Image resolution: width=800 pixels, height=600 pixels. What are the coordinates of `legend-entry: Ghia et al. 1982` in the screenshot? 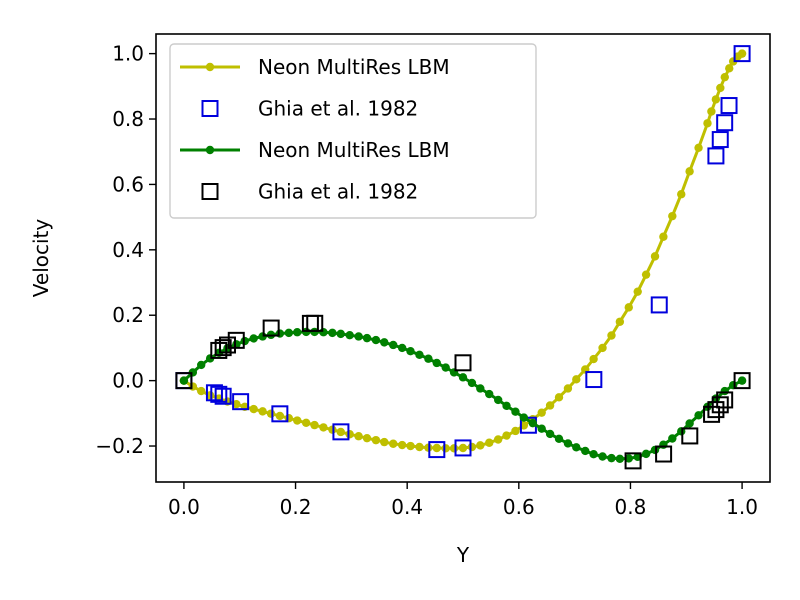 It's located at (309, 109).